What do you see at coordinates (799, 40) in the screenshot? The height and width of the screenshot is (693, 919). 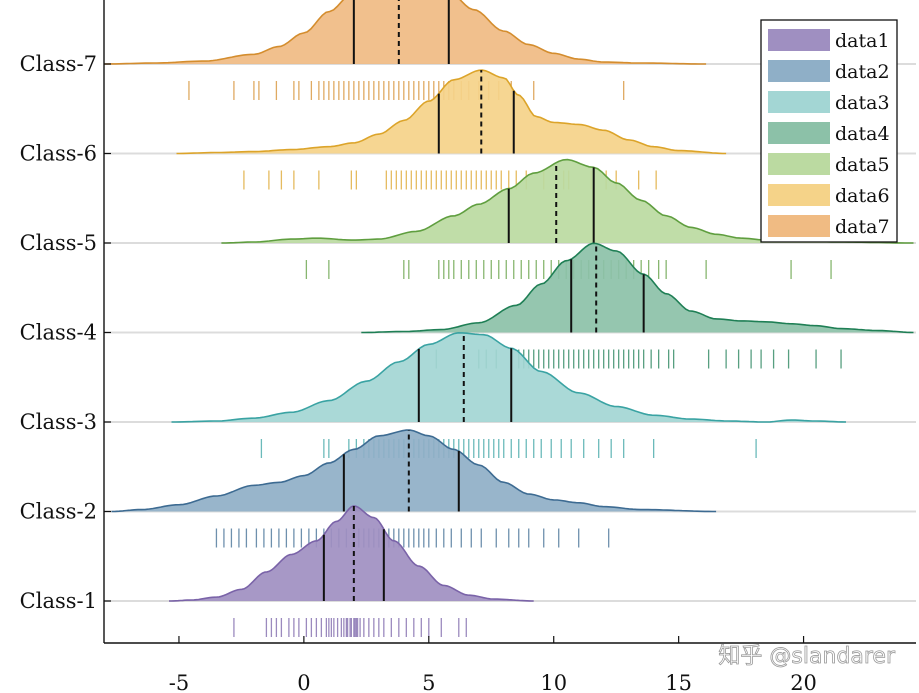 I see `legend-swatch-data1` at bounding box center [799, 40].